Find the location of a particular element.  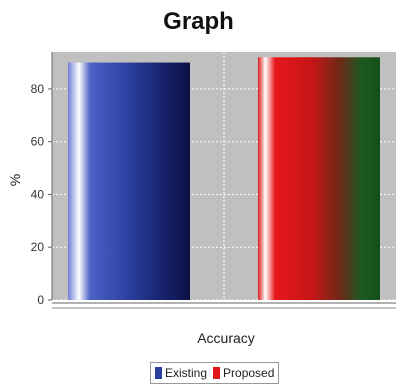

legend-item-existing: Existing is located at coordinates (181, 373).